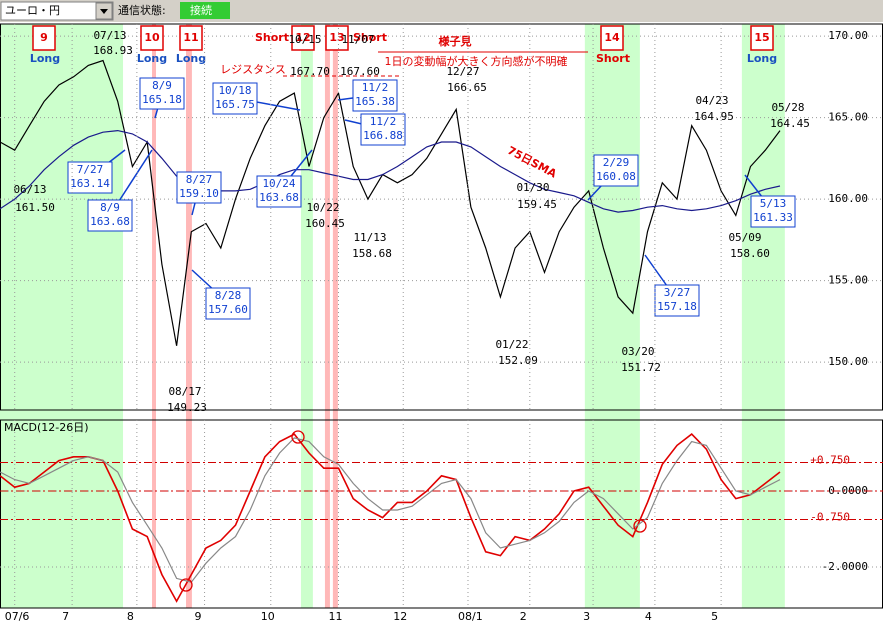 This screenshot has height=625, width=883. I want to click on extreme-date: 10/15, so click(304, 39).